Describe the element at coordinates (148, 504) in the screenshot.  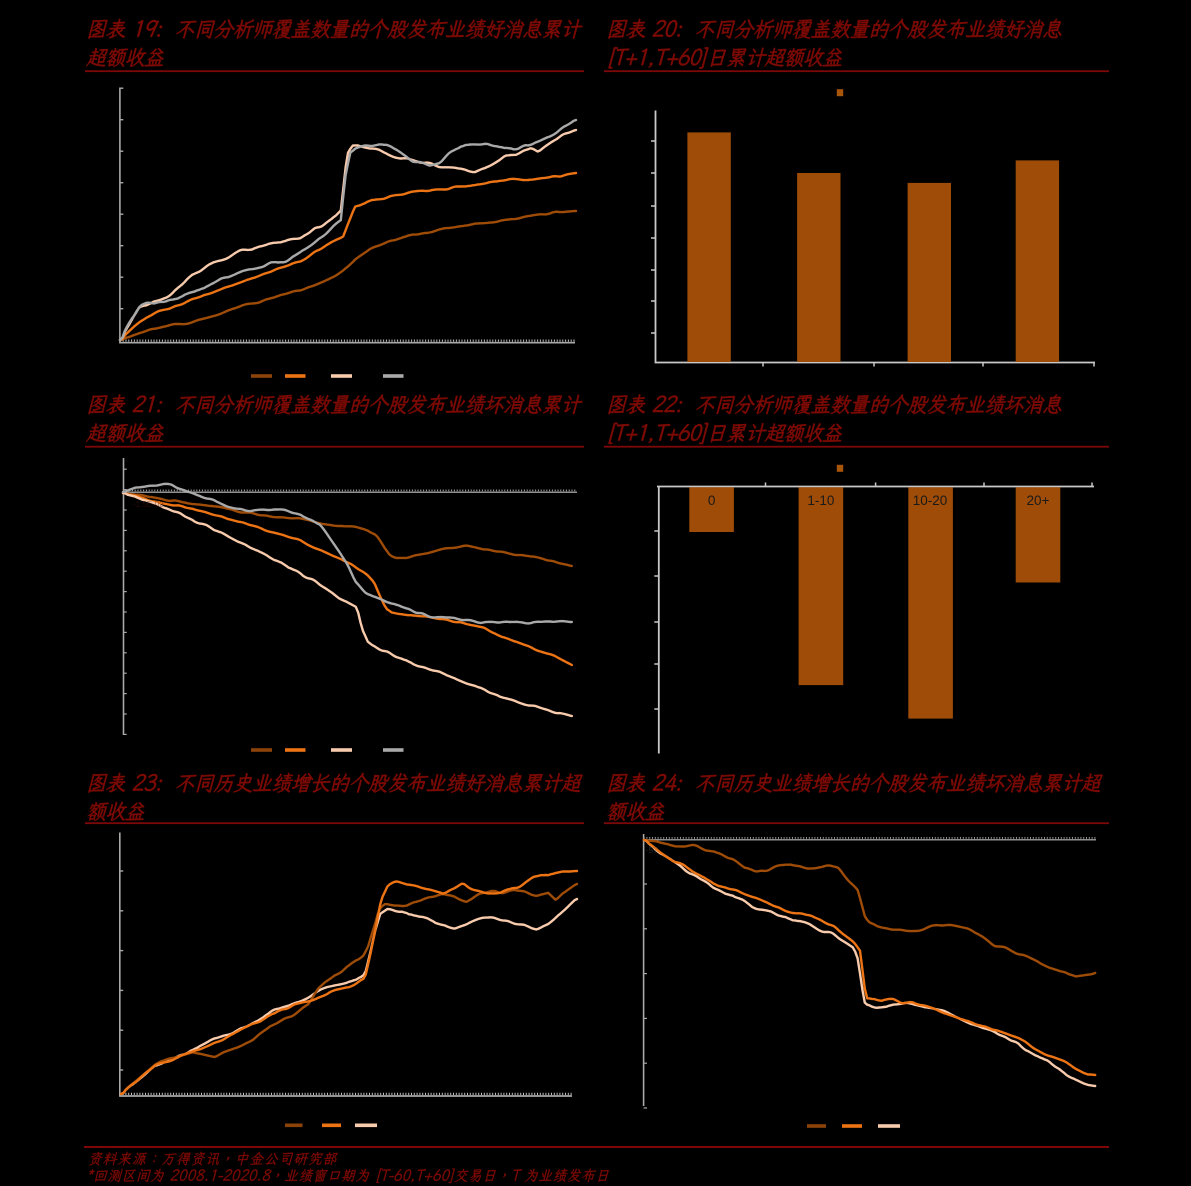
I see `svg-text: -1.5E-02` at that location.